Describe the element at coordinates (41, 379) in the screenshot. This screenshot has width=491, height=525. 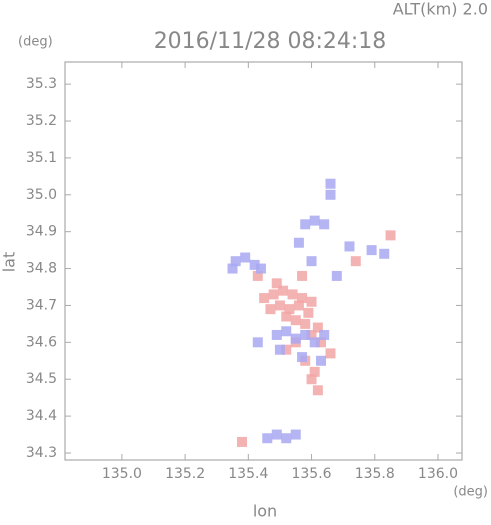
I see `y-tick-label: 34.5` at that location.